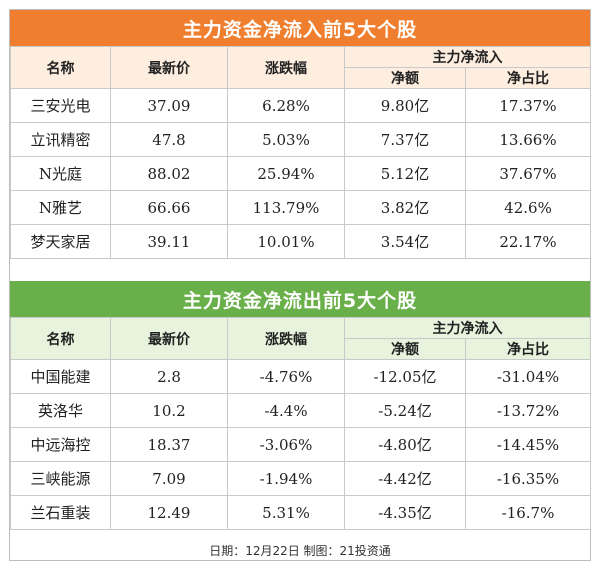 The image size is (600, 567). What do you see at coordinates (286, 444) in the screenshot?
I see `cell-change: -3.06%` at bounding box center [286, 444].